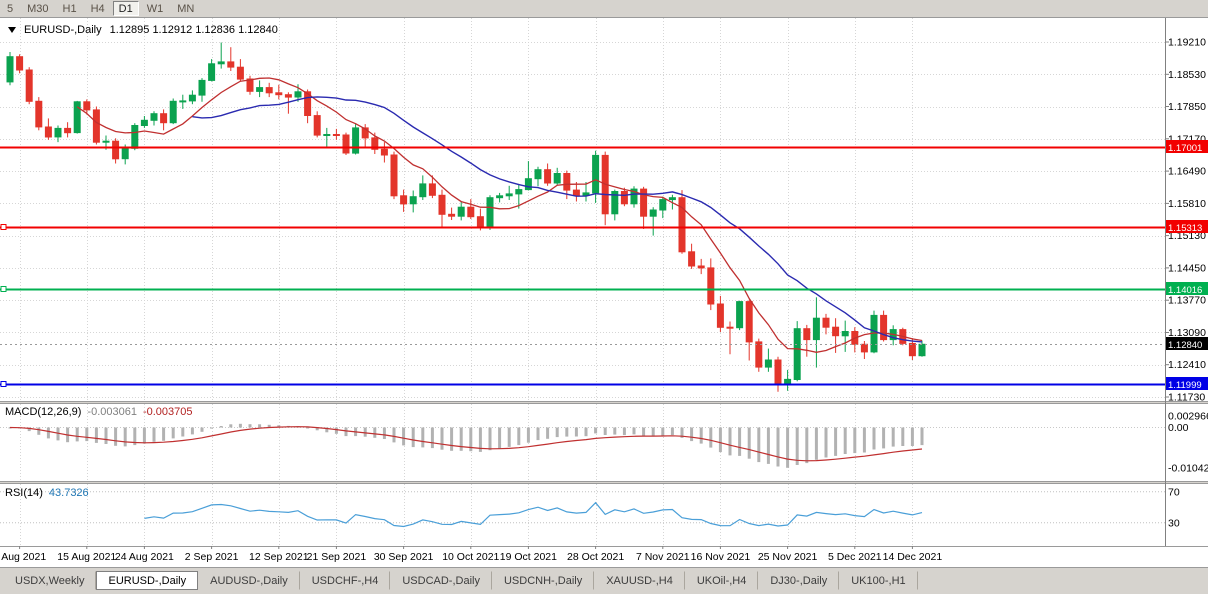  I want to click on price-tick-label: 1.13090, so click(1187, 333).